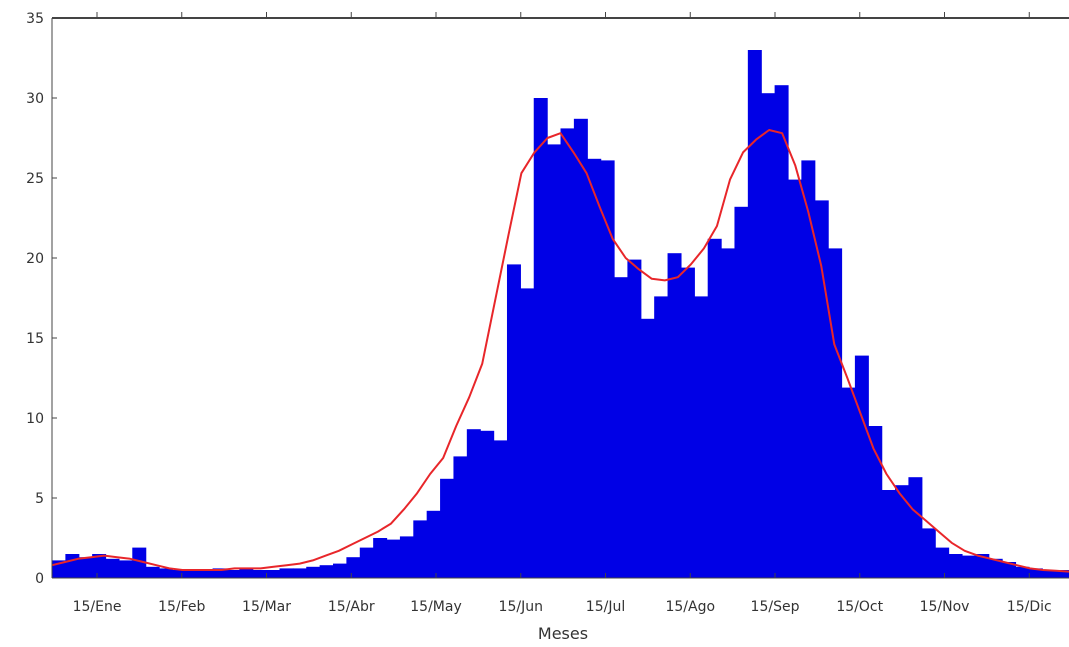 This screenshot has width=1069, height=647. What do you see at coordinates (35, 419) in the screenshot?
I see `y-tick-label: 10` at bounding box center [35, 419].